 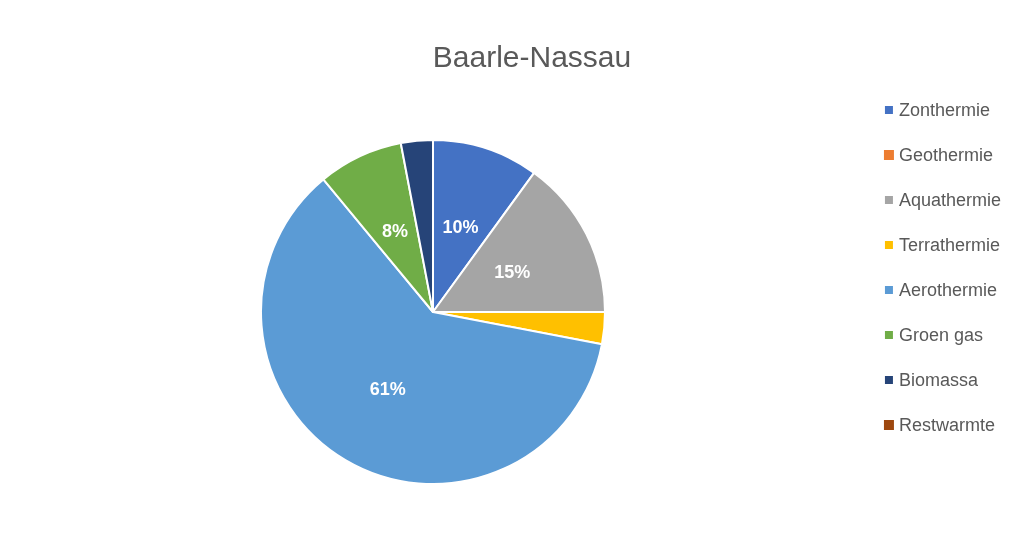 I want to click on legend-label: Terrathermie, so click(x=949, y=245).